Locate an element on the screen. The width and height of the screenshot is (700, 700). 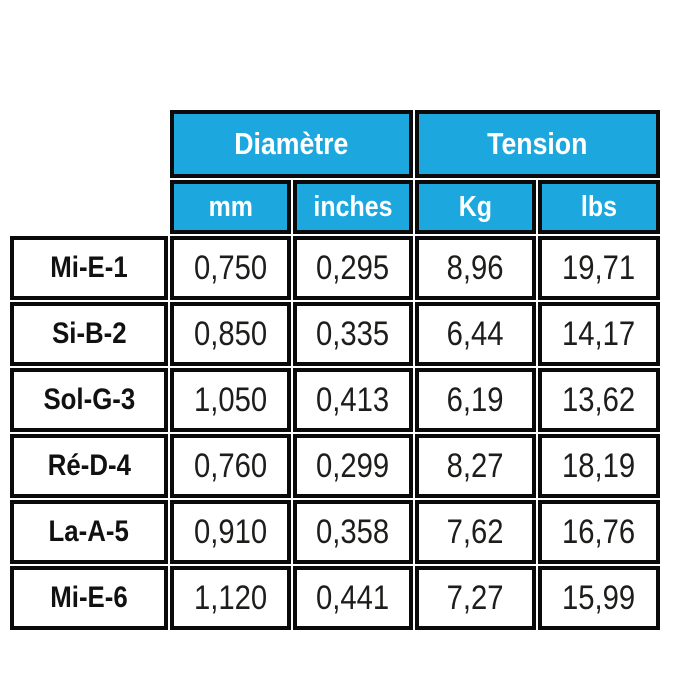
cell-si-b-2-mm: 0,850 is located at coordinates (230, 334).